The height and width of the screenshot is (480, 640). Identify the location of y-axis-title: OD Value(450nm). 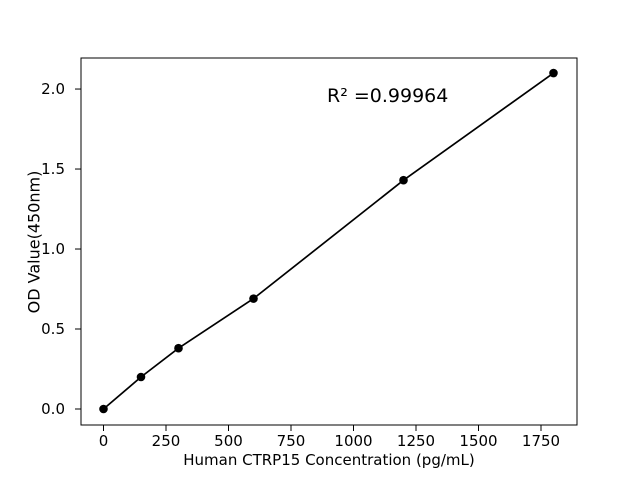
(34, 242).